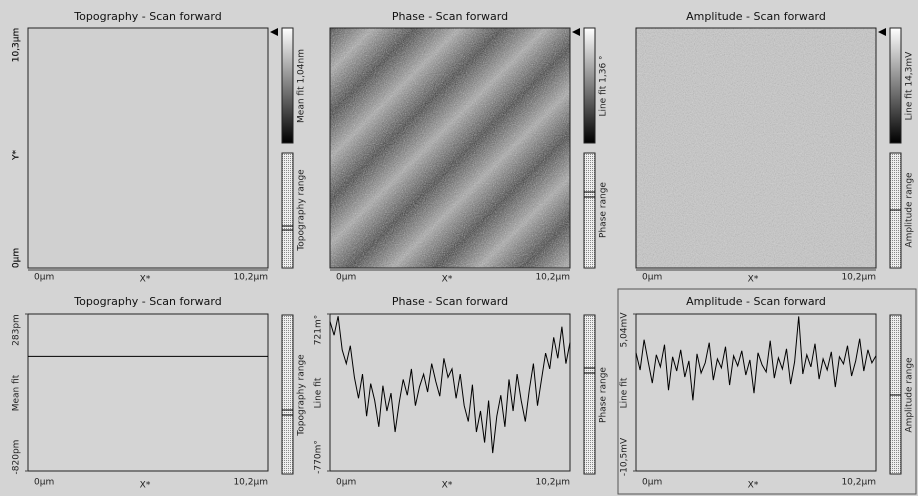 The height and width of the screenshot is (496, 918). I want to click on selected-frame, so click(767, 391).